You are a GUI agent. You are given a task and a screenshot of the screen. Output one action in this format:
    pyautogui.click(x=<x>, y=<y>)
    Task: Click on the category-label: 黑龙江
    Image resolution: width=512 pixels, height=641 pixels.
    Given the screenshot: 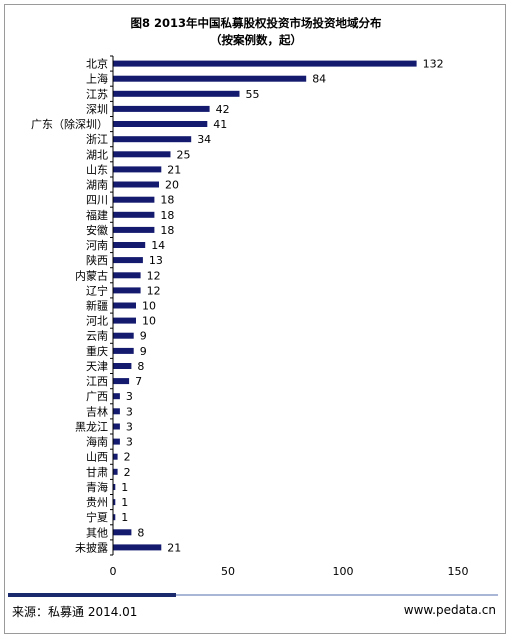 What is the action you would take?
    pyautogui.click(x=91, y=427)
    